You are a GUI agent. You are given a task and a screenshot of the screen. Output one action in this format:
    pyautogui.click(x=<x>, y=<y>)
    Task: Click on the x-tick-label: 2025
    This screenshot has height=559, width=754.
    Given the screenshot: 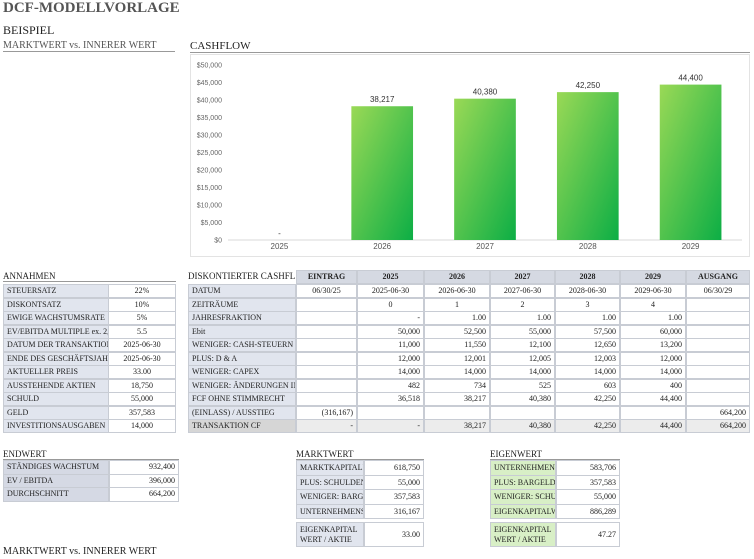 What is the action you would take?
    pyautogui.click(x=280, y=246)
    